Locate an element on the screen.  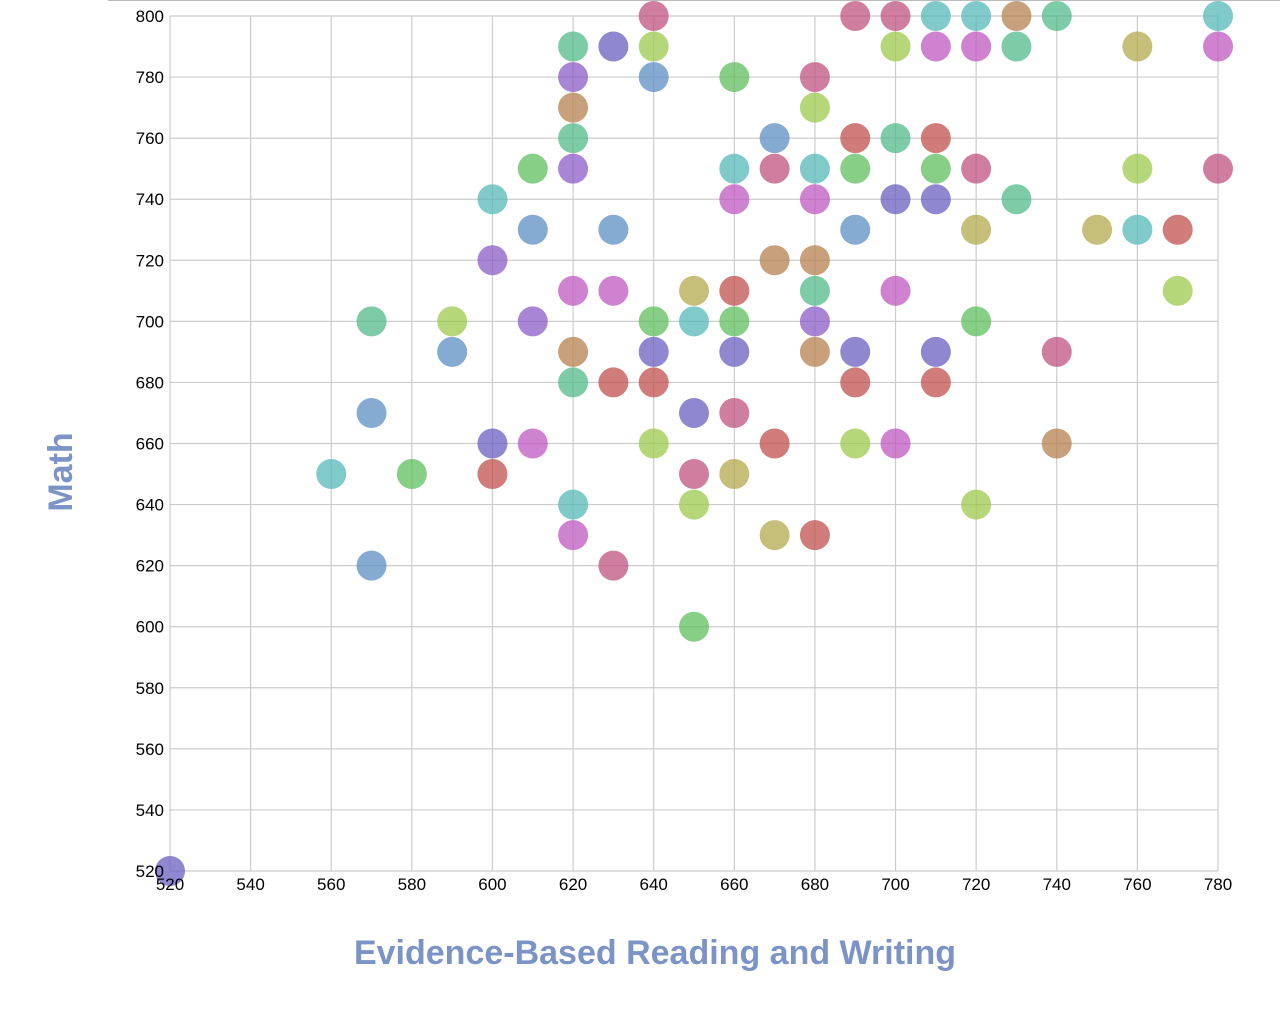
x-tick-label: 540 is located at coordinates (250, 884).